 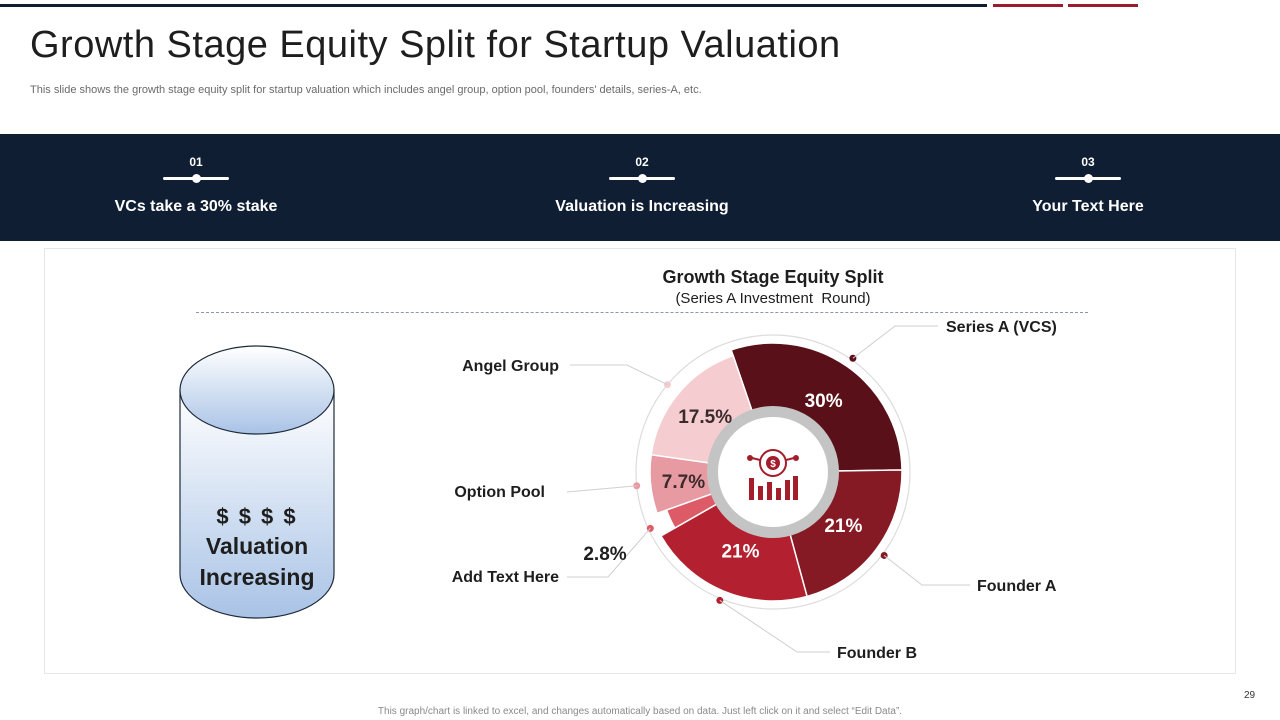 I want to click on money-growth-chart-icon: $, so click(x=773, y=474).